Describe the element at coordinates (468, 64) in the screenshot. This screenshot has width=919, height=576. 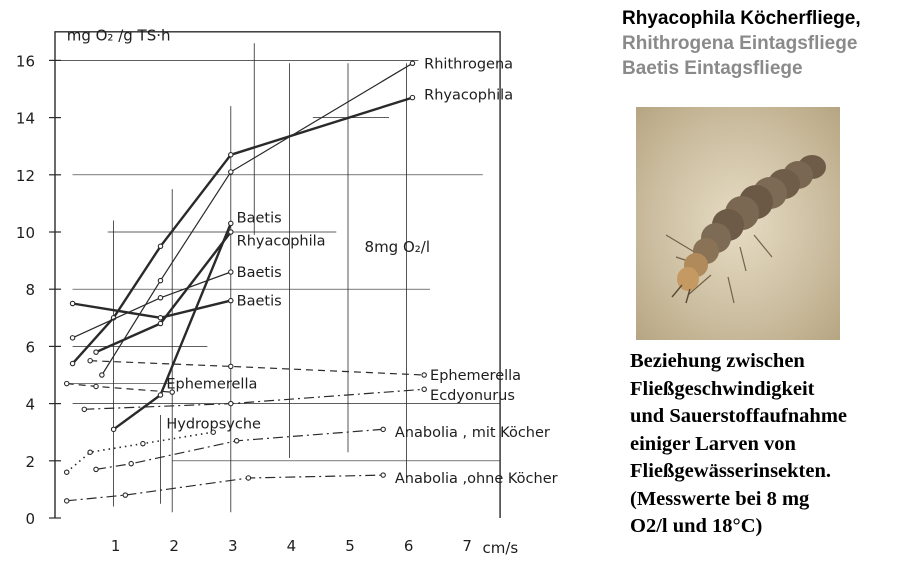
I see `series-label: Rhithrogena` at that location.